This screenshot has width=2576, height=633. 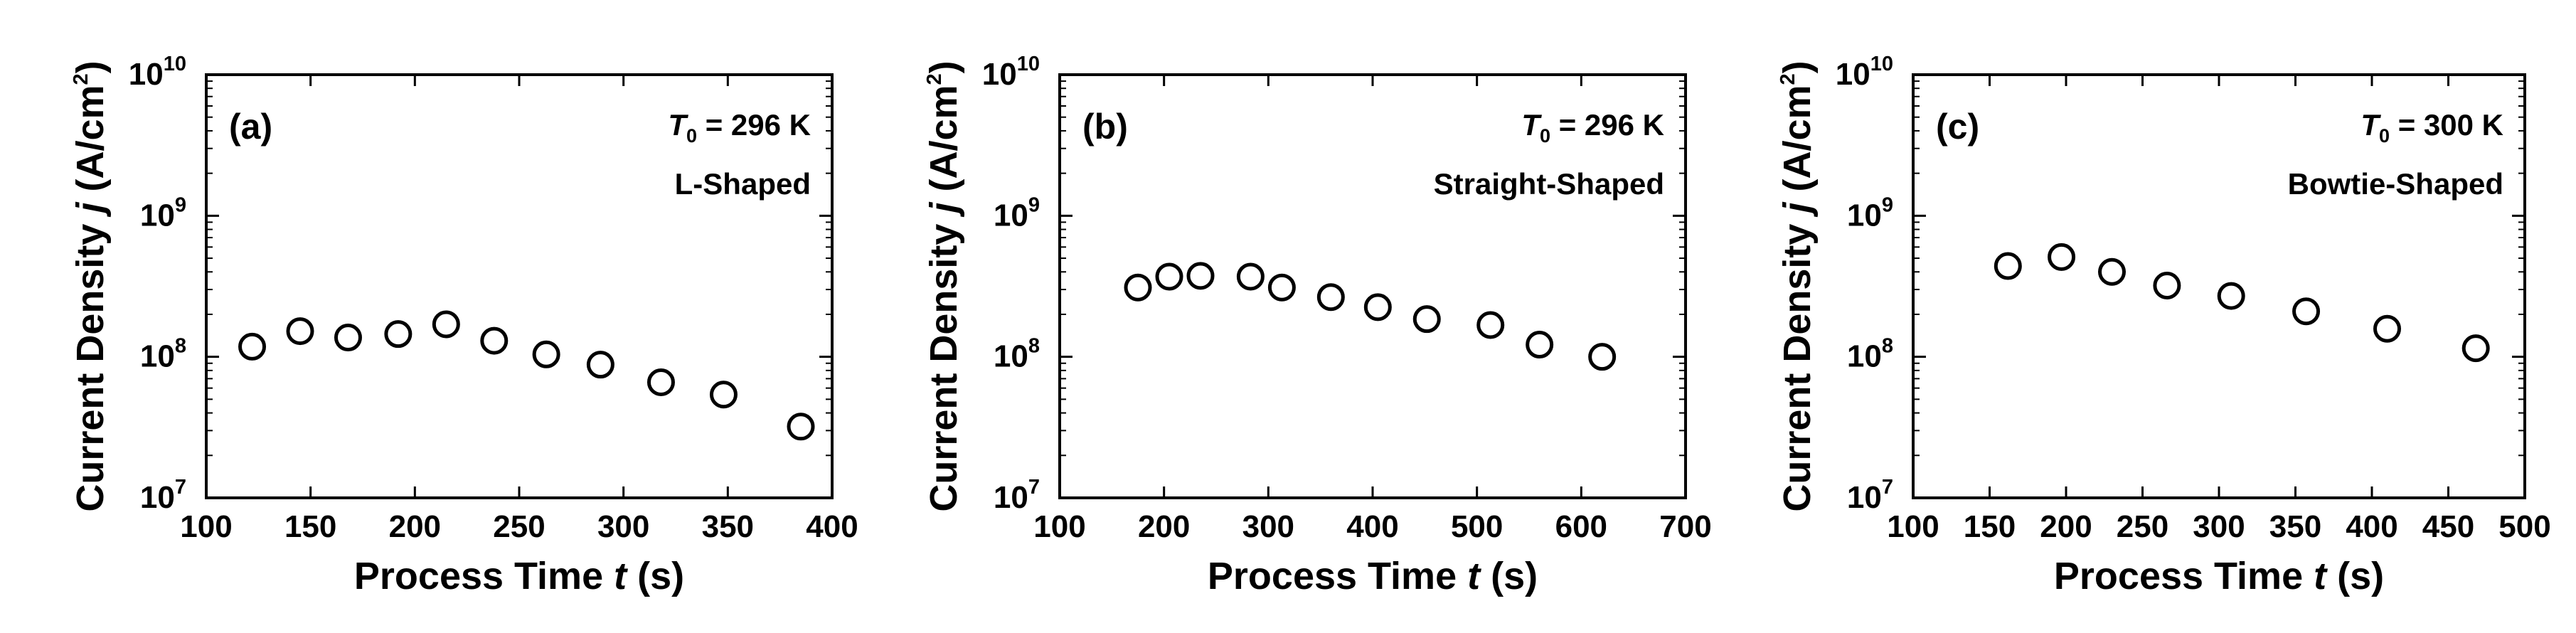 What do you see at coordinates (1105, 127) in the screenshot?
I see `panel-label: (b)` at bounding box center [1105, 127].